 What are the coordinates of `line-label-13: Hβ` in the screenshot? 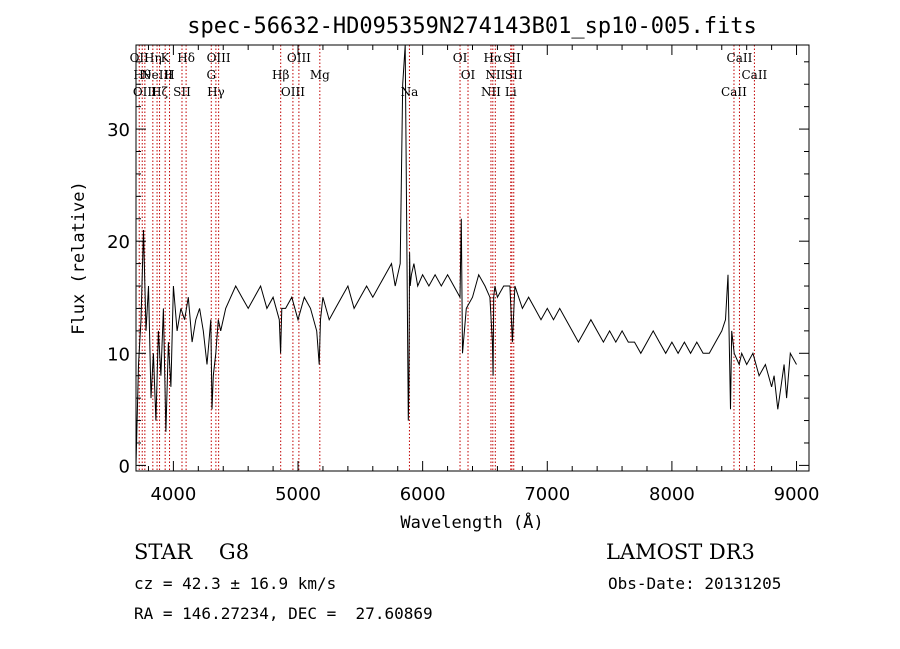 It's located at (280, 75).